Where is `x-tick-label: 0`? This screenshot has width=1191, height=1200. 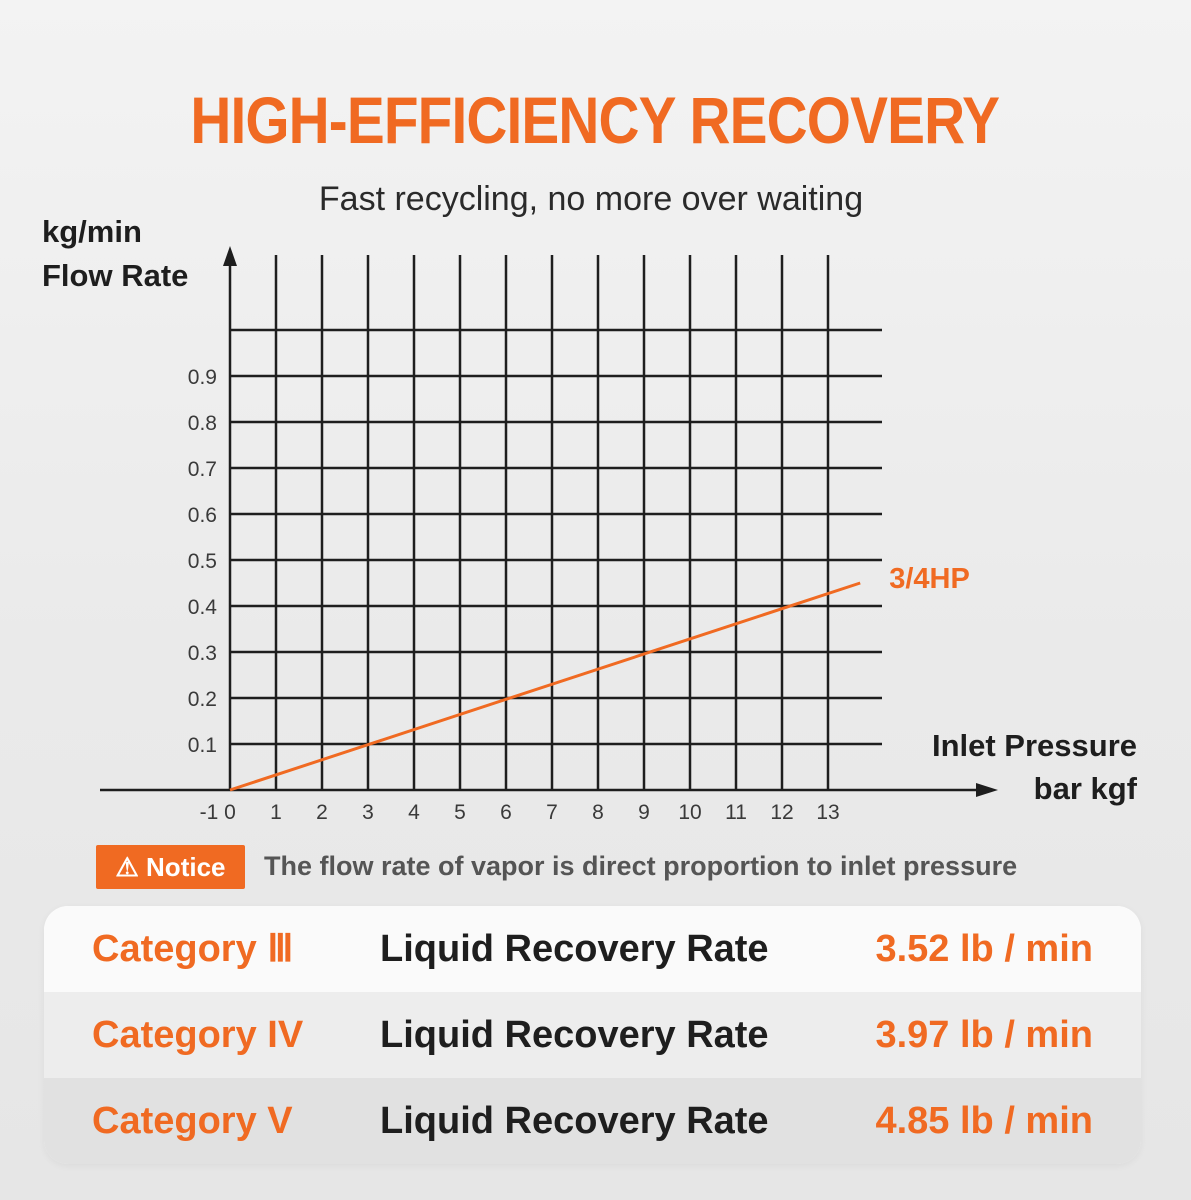 x-tick-label: 0 is located at coordinates (230, 812).